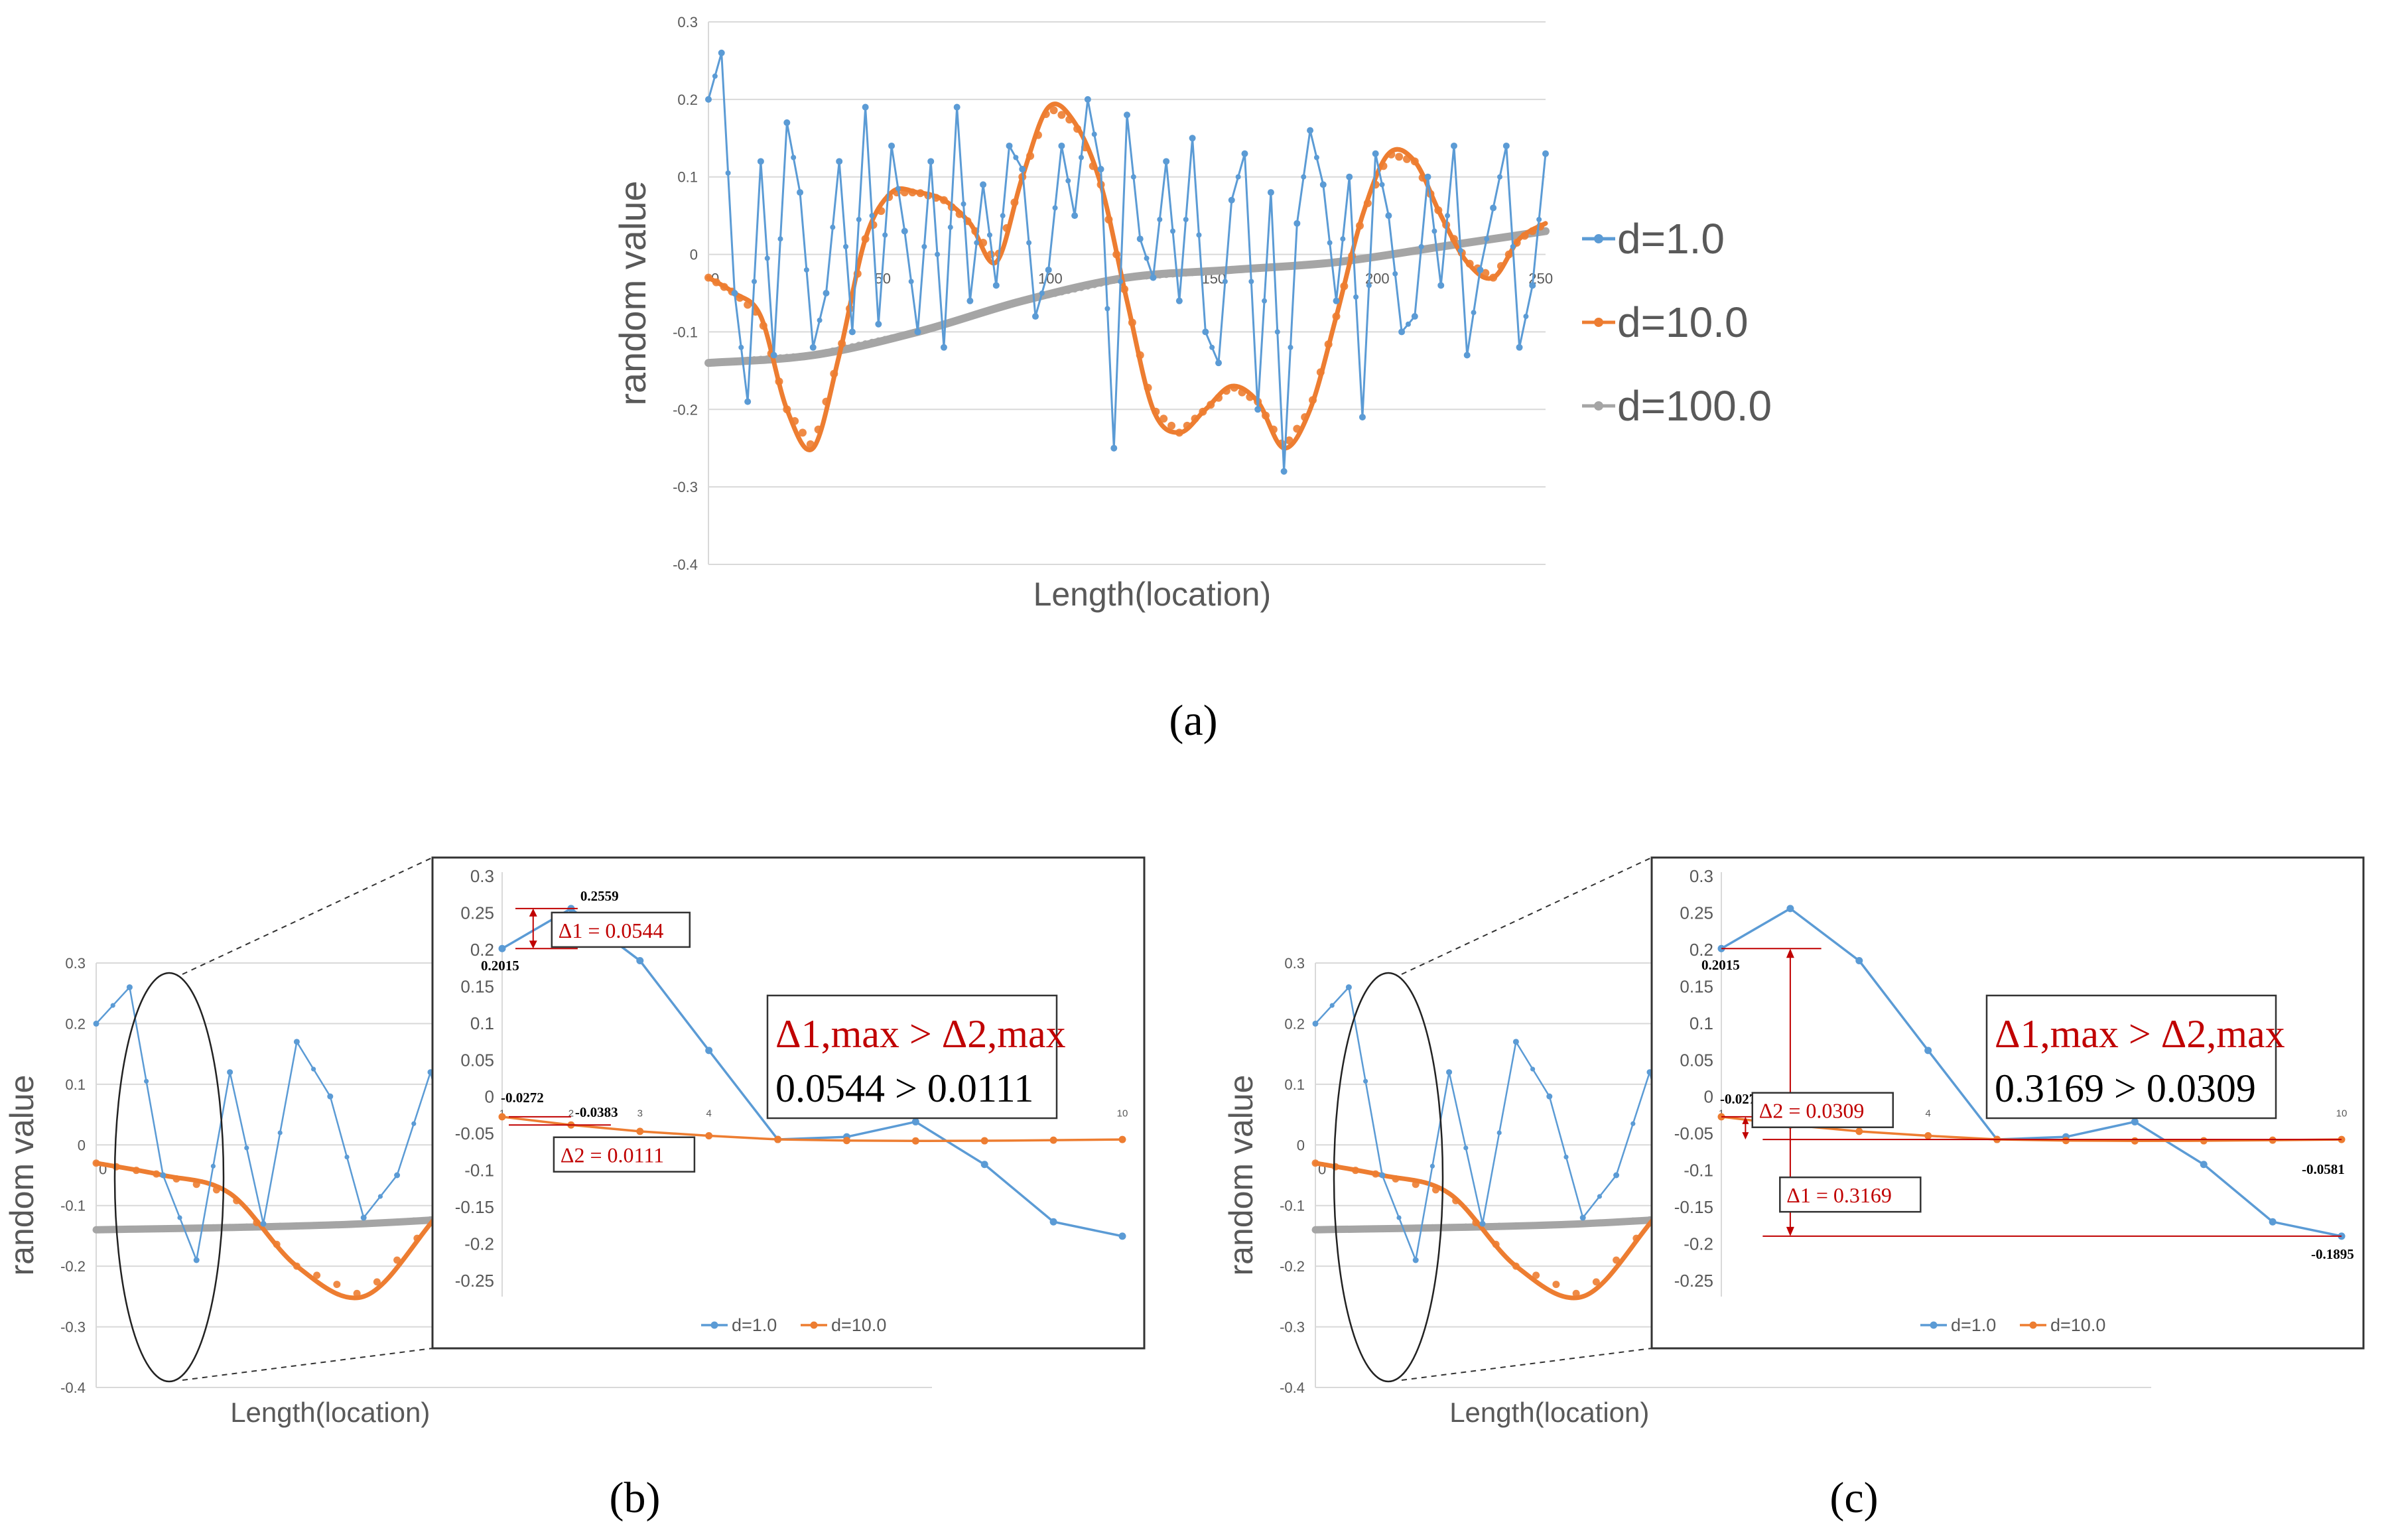 This screenshot has height=1540, width=2388. Describe the element at coordinates (1695, 406) in the screenshot. I see `legend-label: d=100.0` at that location.